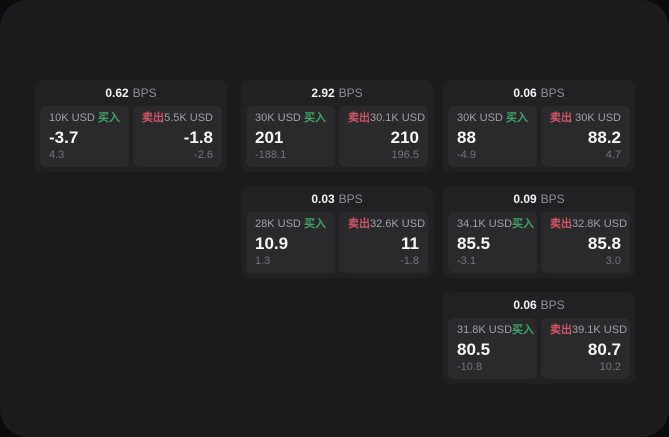 Image resolution: width=669 pixels, height=437 pixels. What do you see at coordinates (474, 349) in the screenshot?
I see `buy-price: 80.5` at bounding box center [474, 349].